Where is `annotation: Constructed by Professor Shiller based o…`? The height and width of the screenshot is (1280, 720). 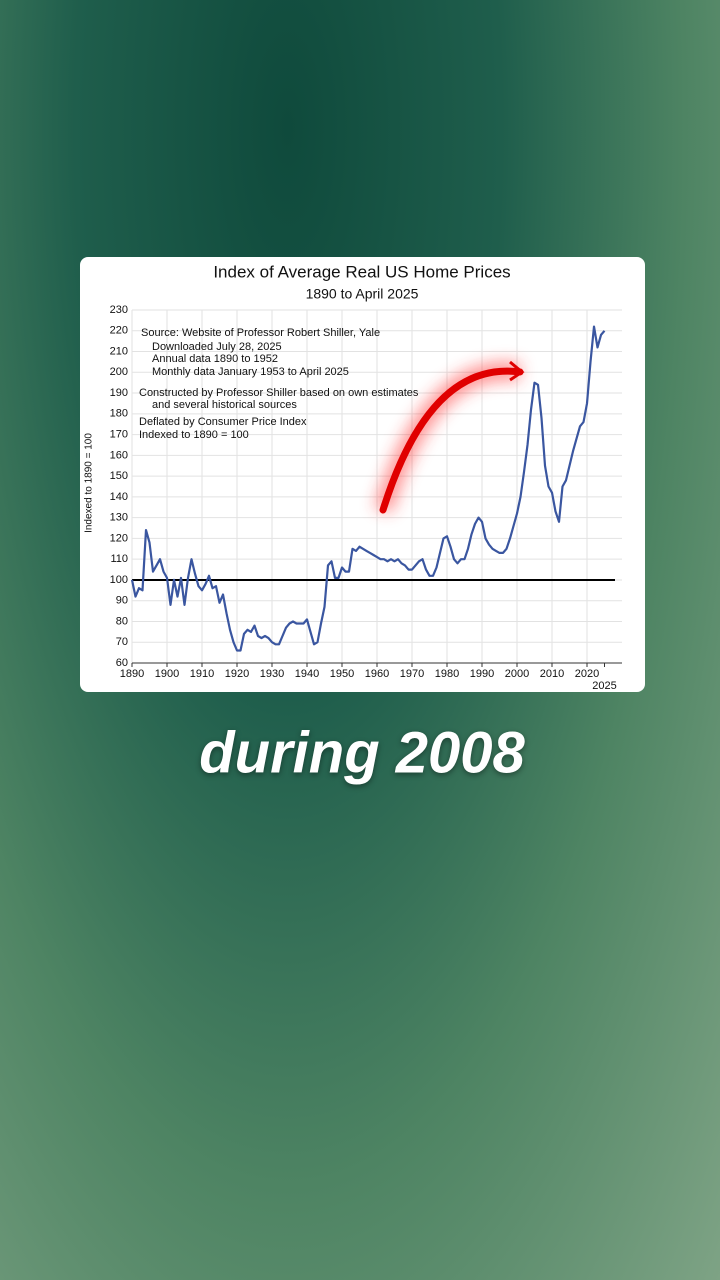 annotation: Constructed by Professor Shiller based o… is located at coordinates (279, 393).